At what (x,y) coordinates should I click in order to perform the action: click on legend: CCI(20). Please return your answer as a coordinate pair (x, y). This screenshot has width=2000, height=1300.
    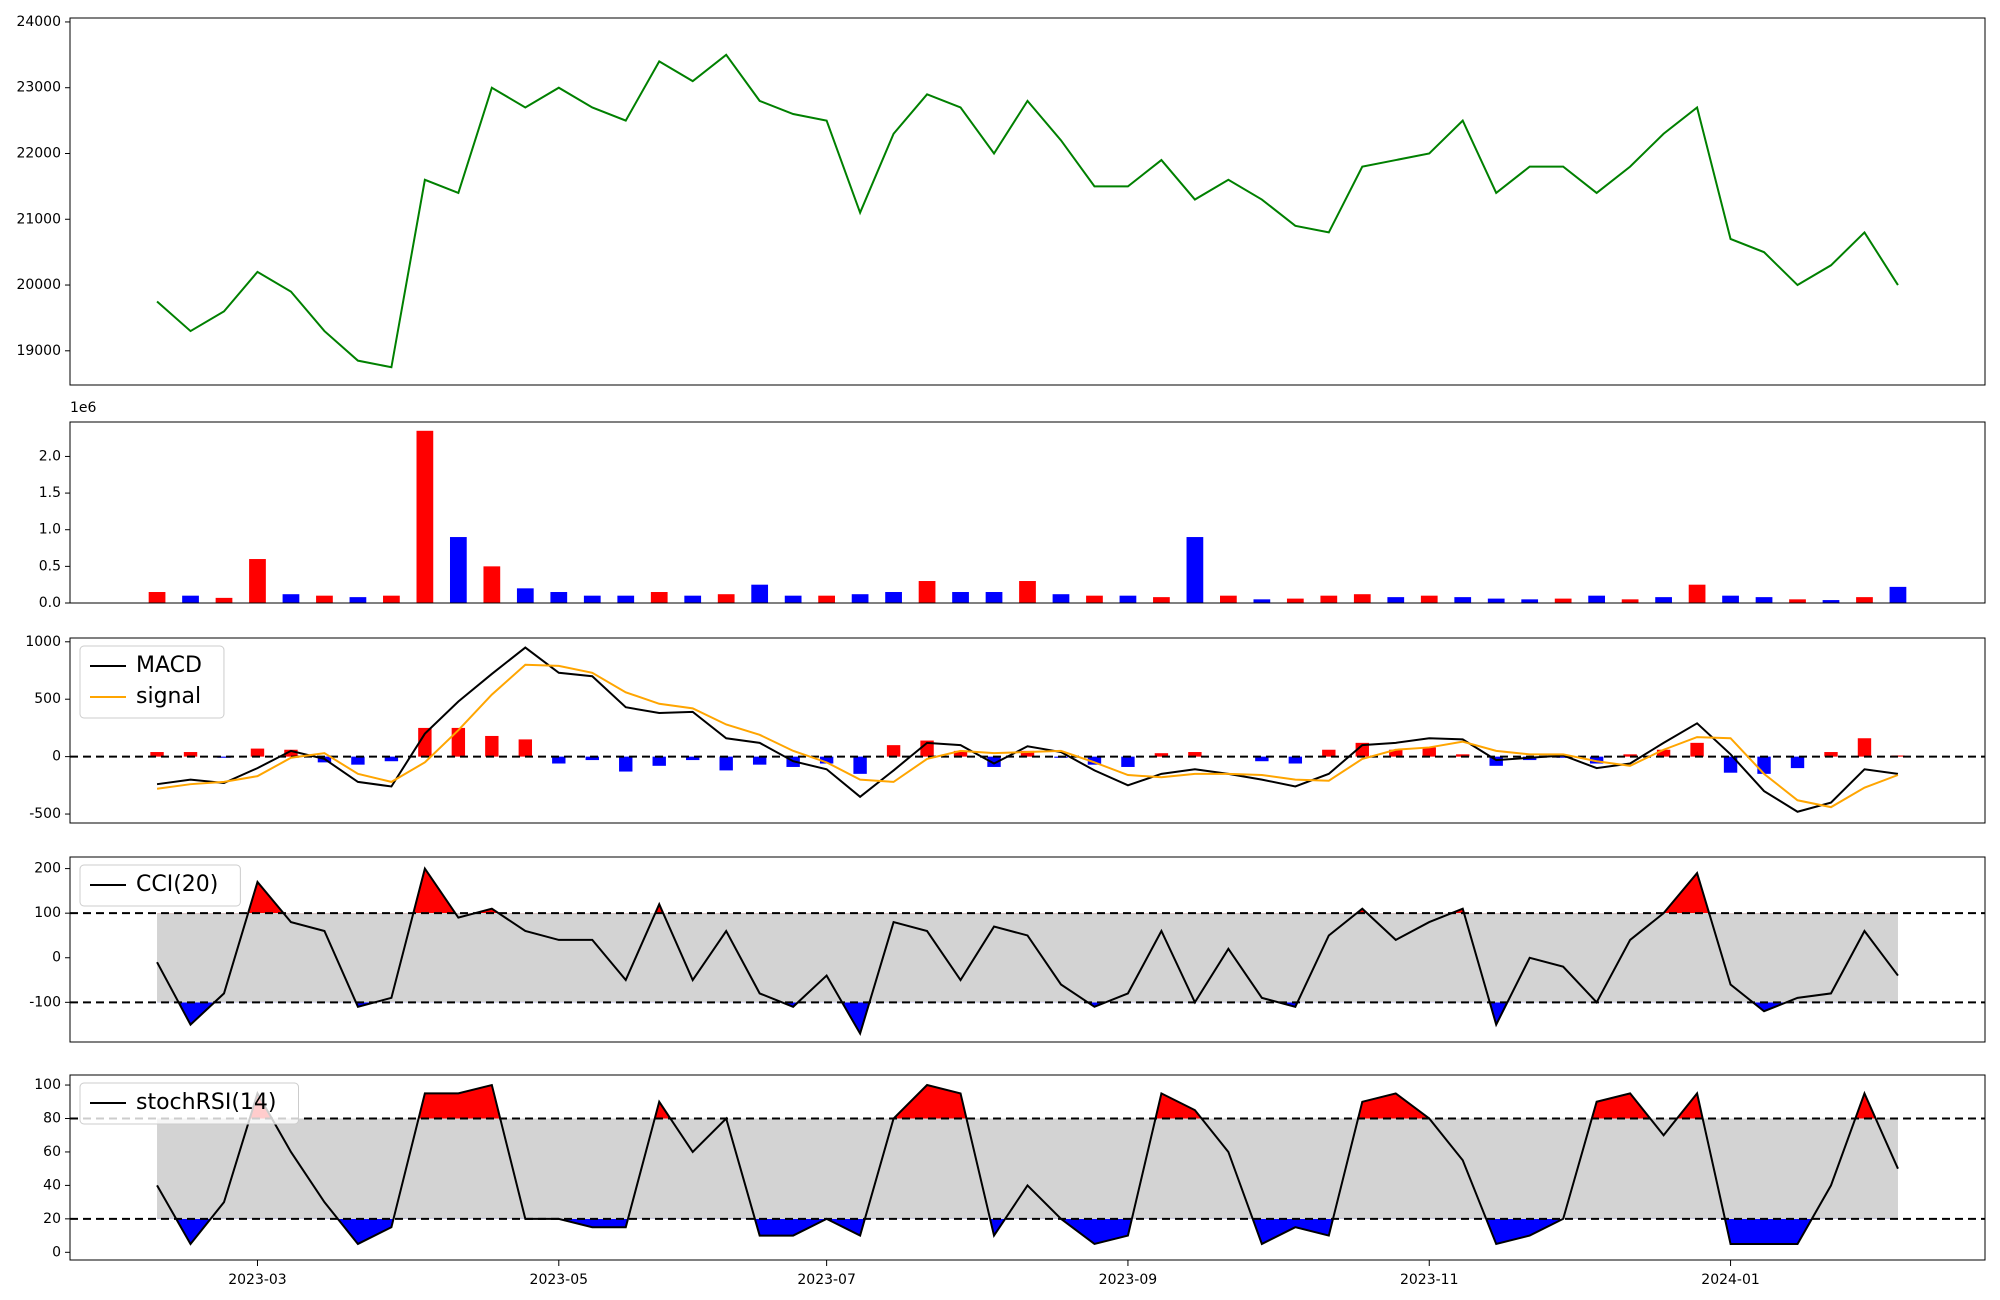
    Looking at the image, I should click on (160, 885).